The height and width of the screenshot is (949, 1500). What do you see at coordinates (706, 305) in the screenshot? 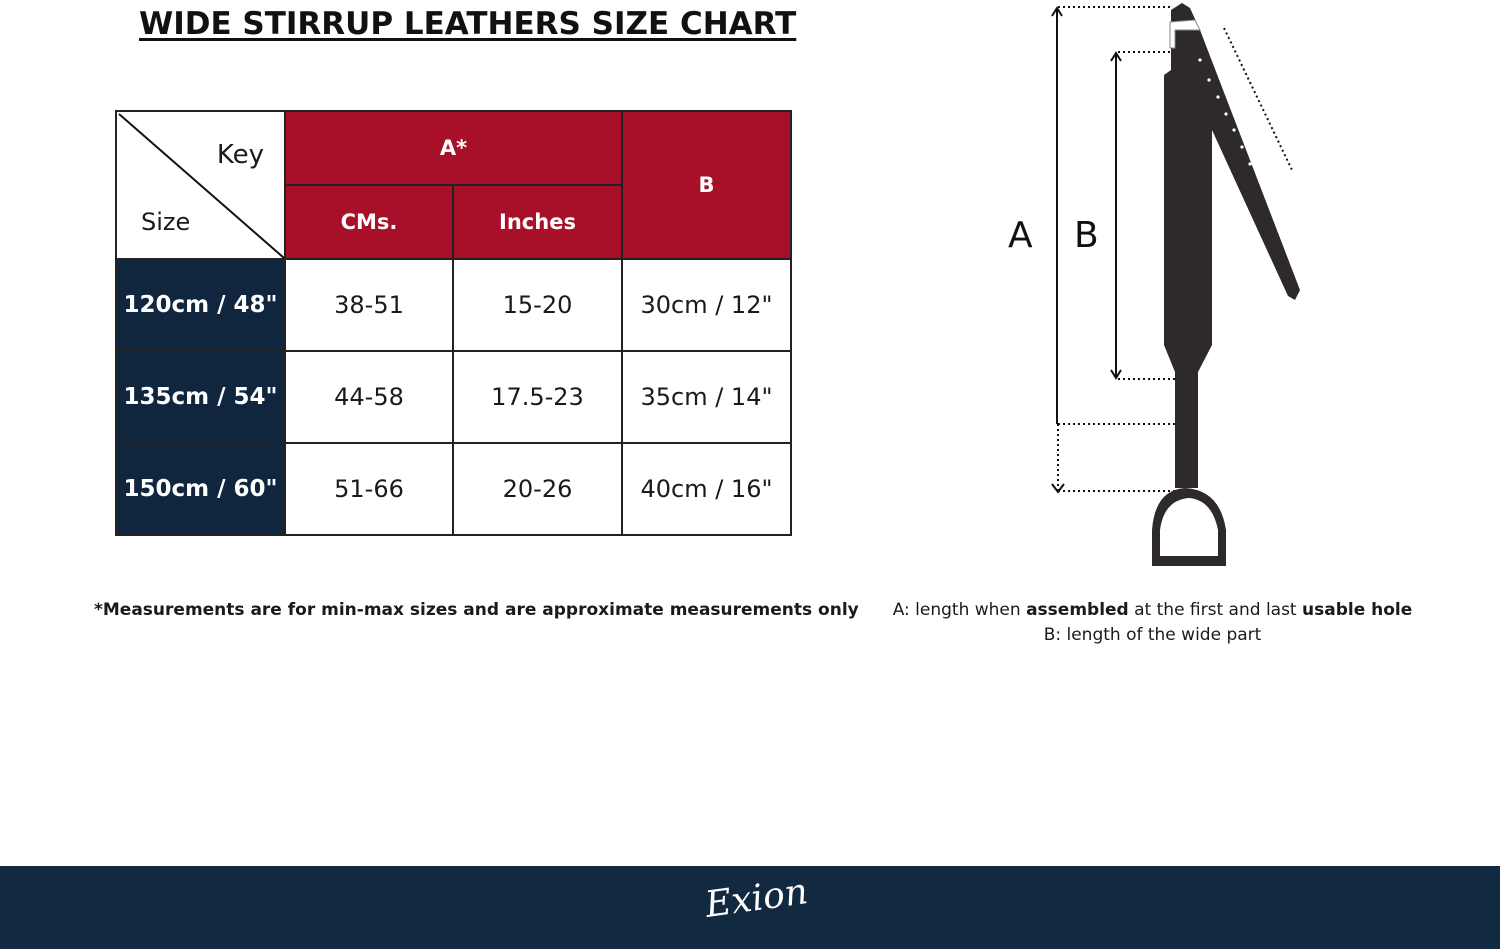
I see `b-cell: 30cm / 12"` at bounding box center [706, 305].